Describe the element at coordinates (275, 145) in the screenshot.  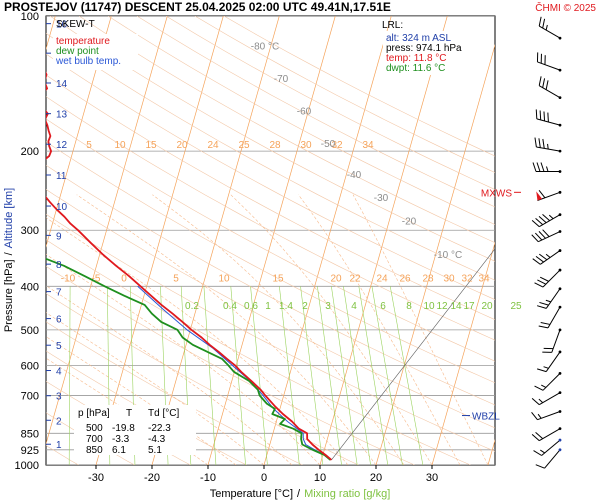
I see `isotherm-label-200: 28` at that location.